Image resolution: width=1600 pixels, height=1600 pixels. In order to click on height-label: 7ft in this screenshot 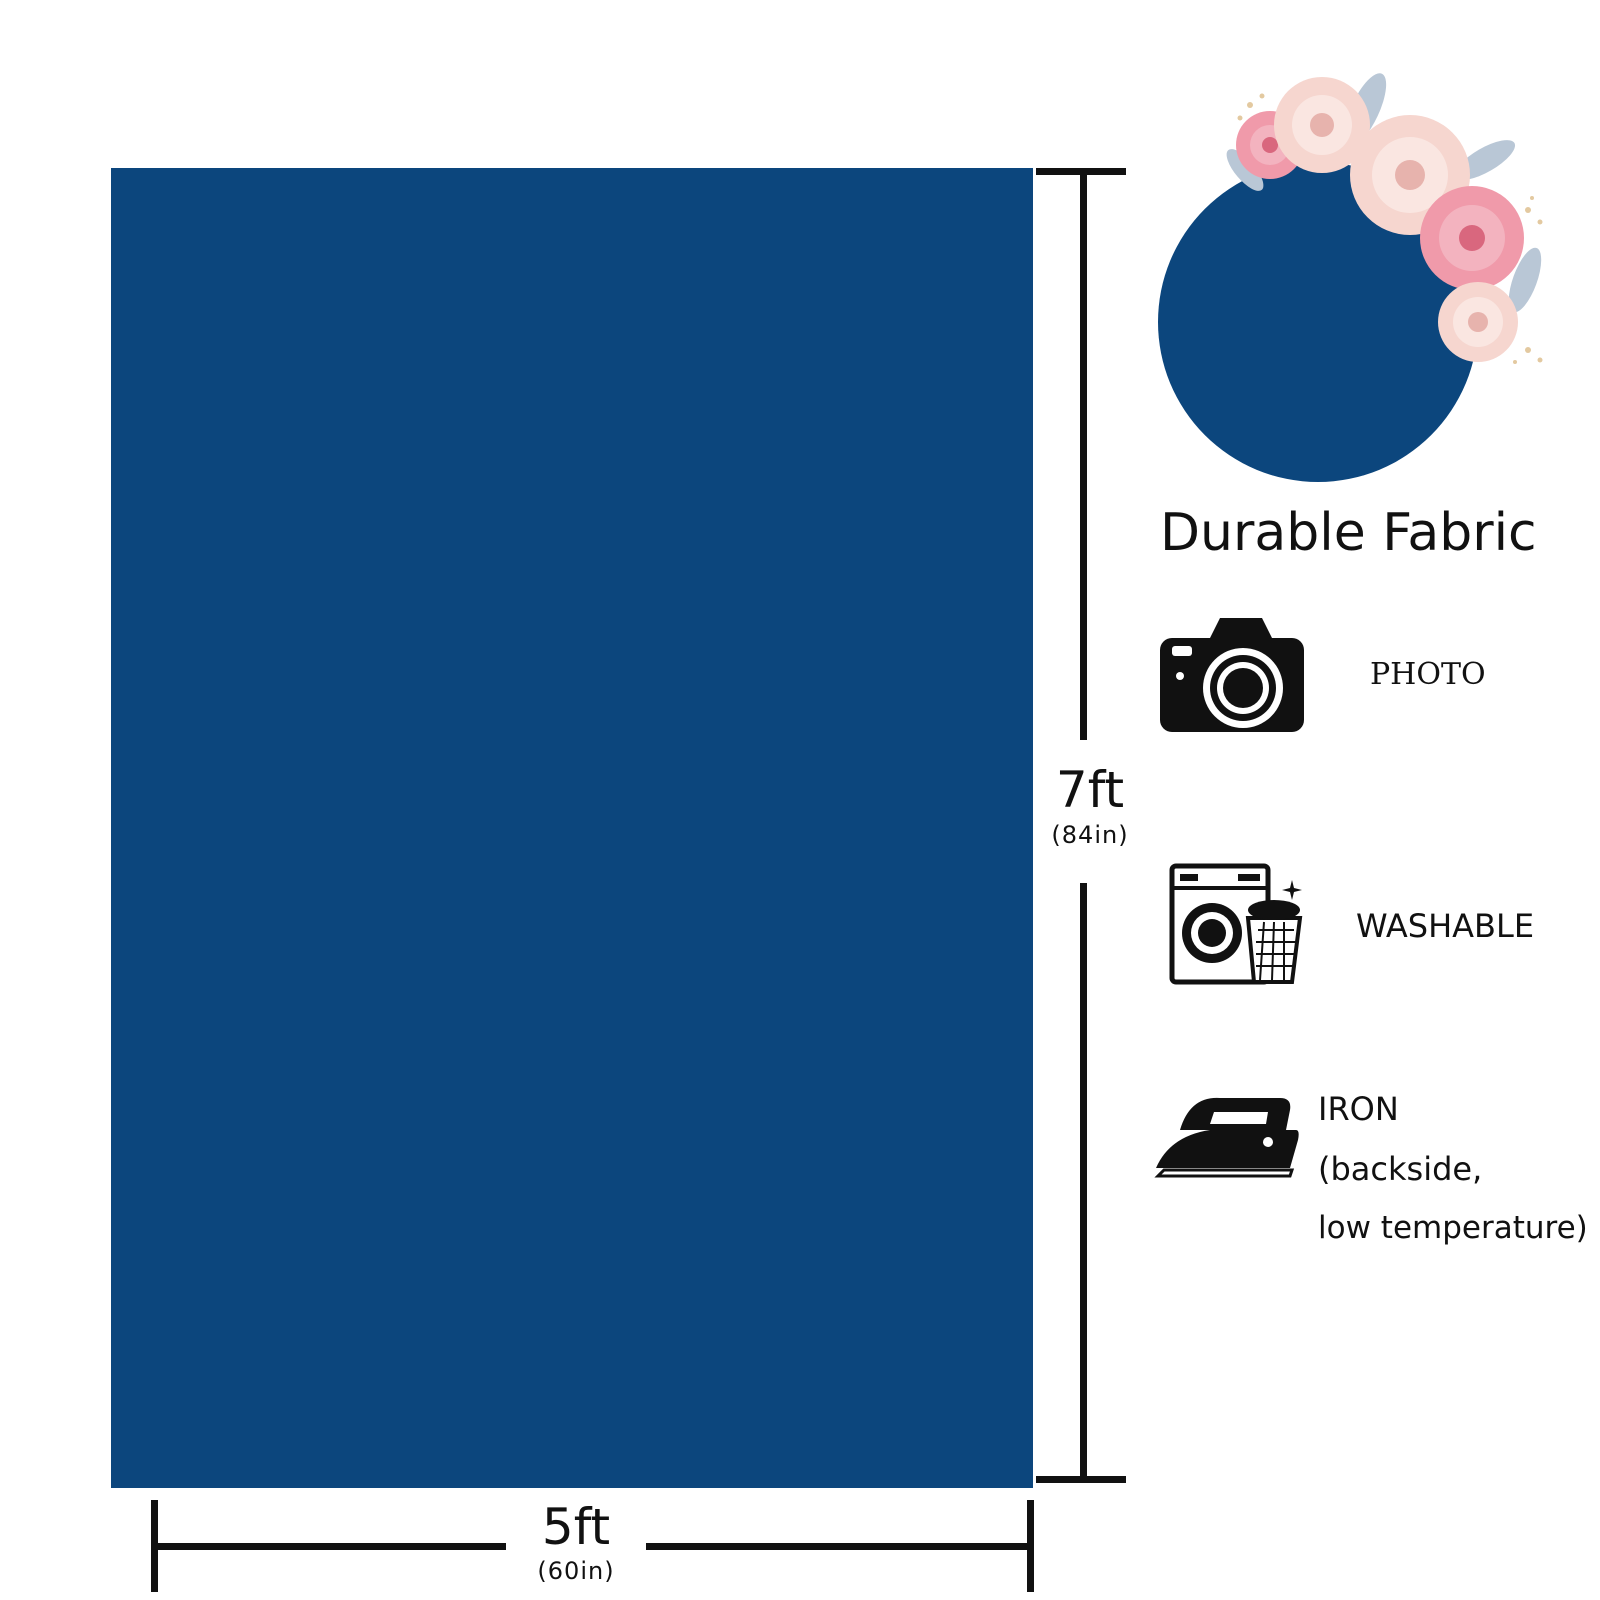, I will do `click(1090, 790)`.